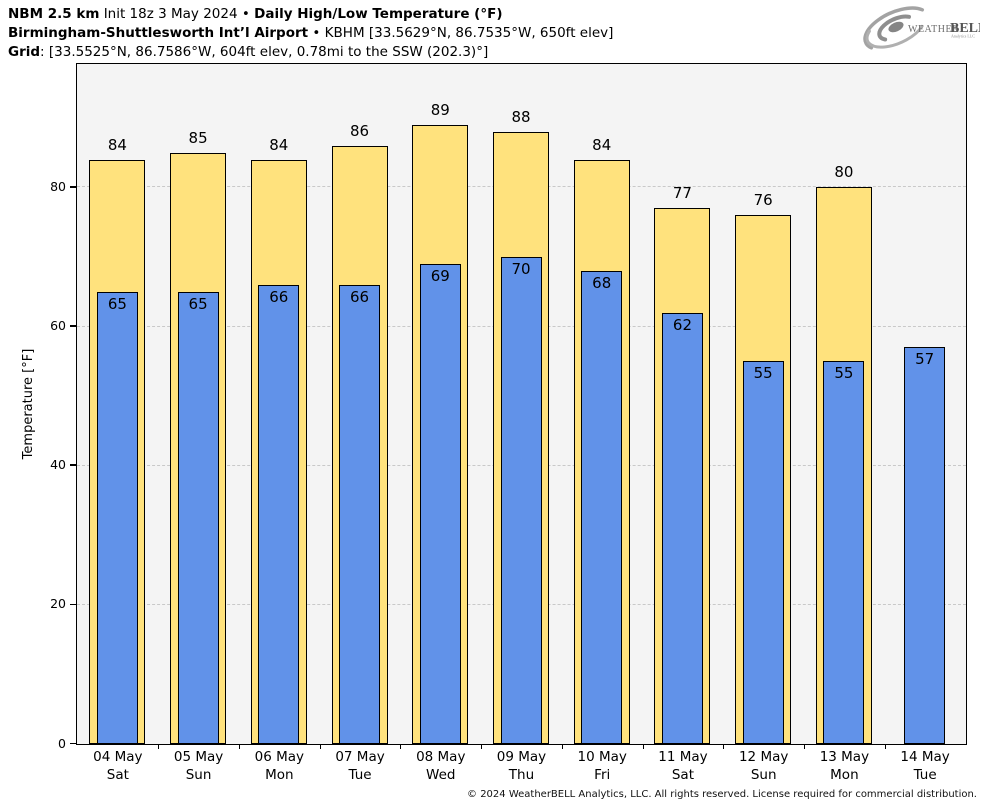 The width and height of the screenshot is (984, 808). I want to click on x-axis-date: 05 May, so click(198, 757).